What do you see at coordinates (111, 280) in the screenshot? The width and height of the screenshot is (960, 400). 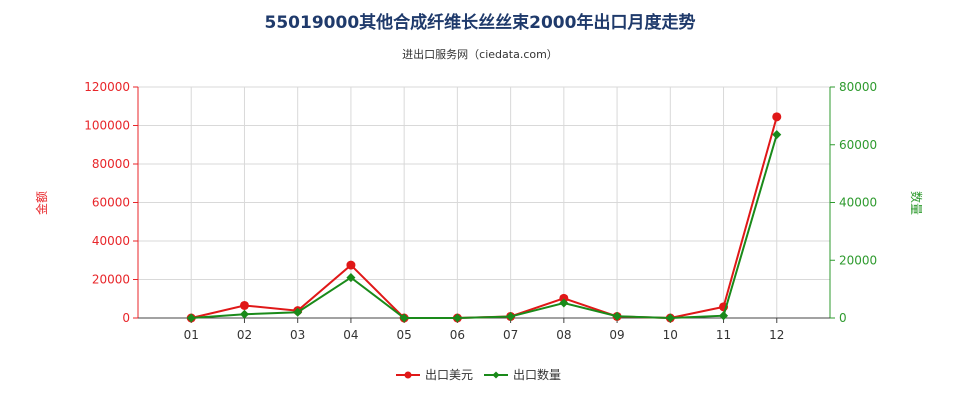 I see `left-tick-label: 20000` at bounding box center [111, 280].